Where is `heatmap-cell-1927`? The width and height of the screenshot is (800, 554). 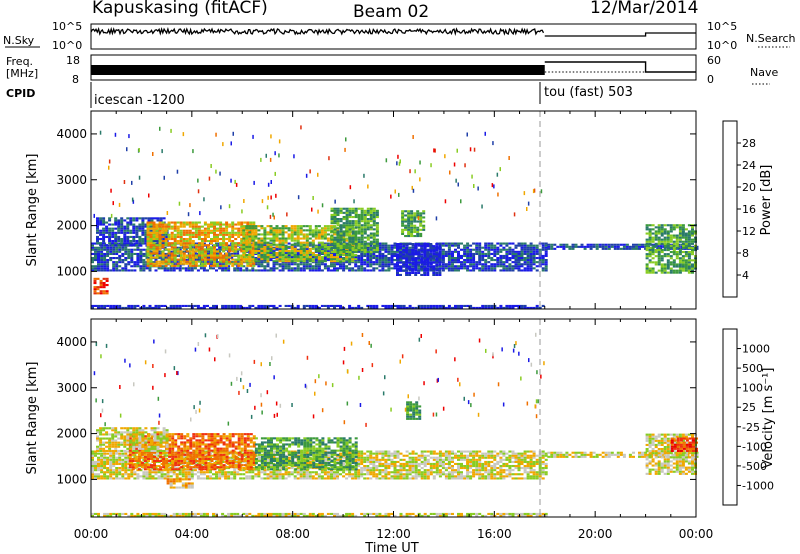 heatmap-cell-1927 is located at coordinates (148, 259).